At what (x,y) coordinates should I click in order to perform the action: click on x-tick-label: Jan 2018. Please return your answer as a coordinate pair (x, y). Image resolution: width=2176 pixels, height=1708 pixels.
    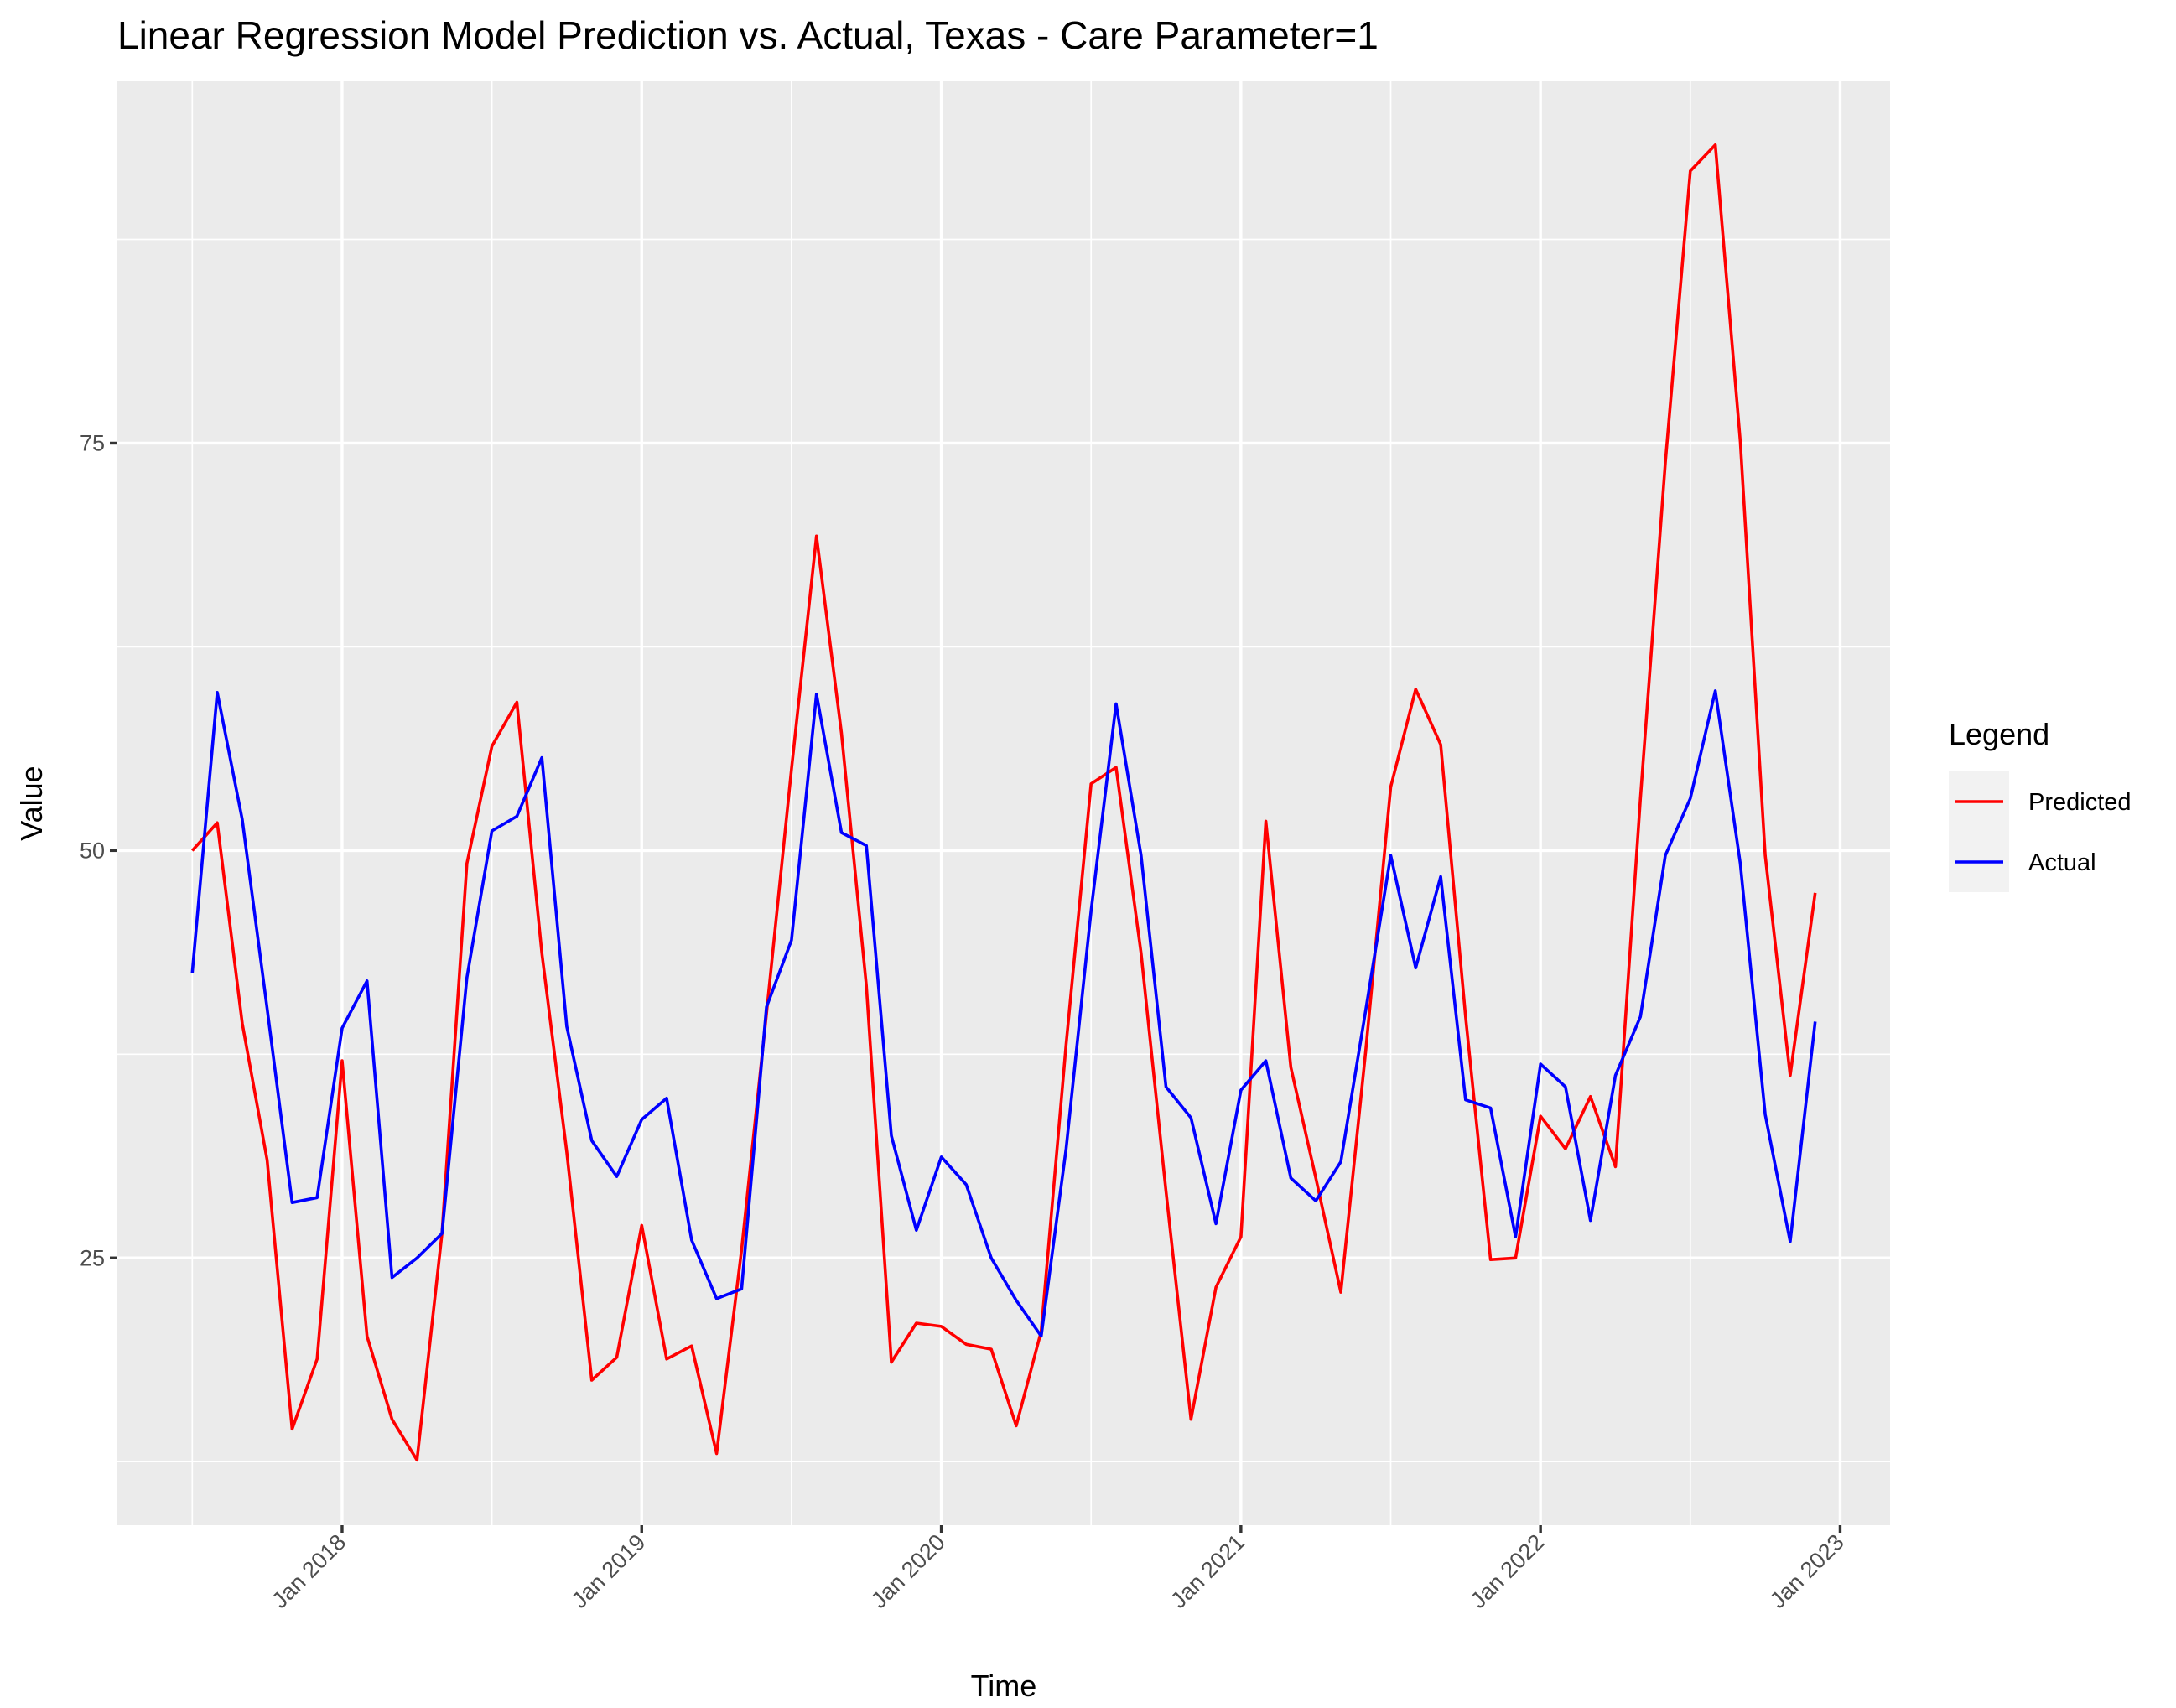
    Looking at the image, I should click on (309, 1571).